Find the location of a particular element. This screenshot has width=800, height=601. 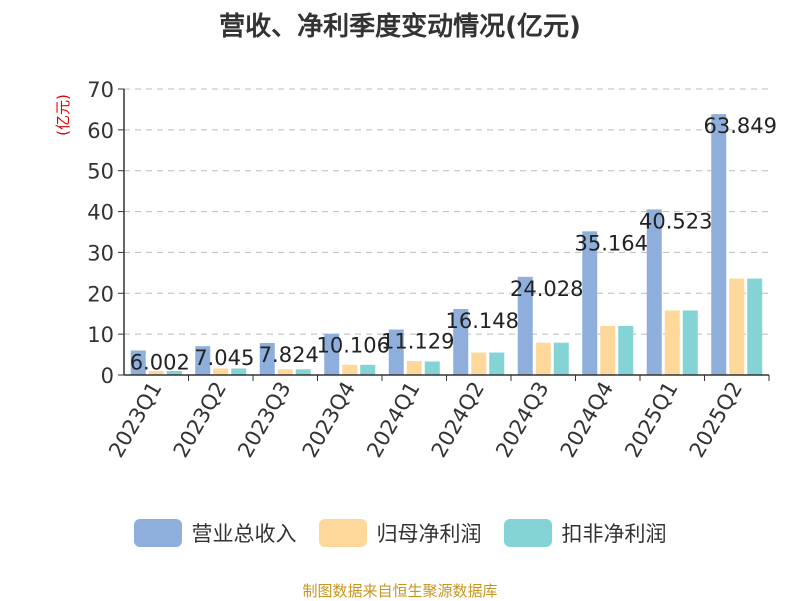

x-tick-label: 2023Q3 is located at coordinates (264, 420).